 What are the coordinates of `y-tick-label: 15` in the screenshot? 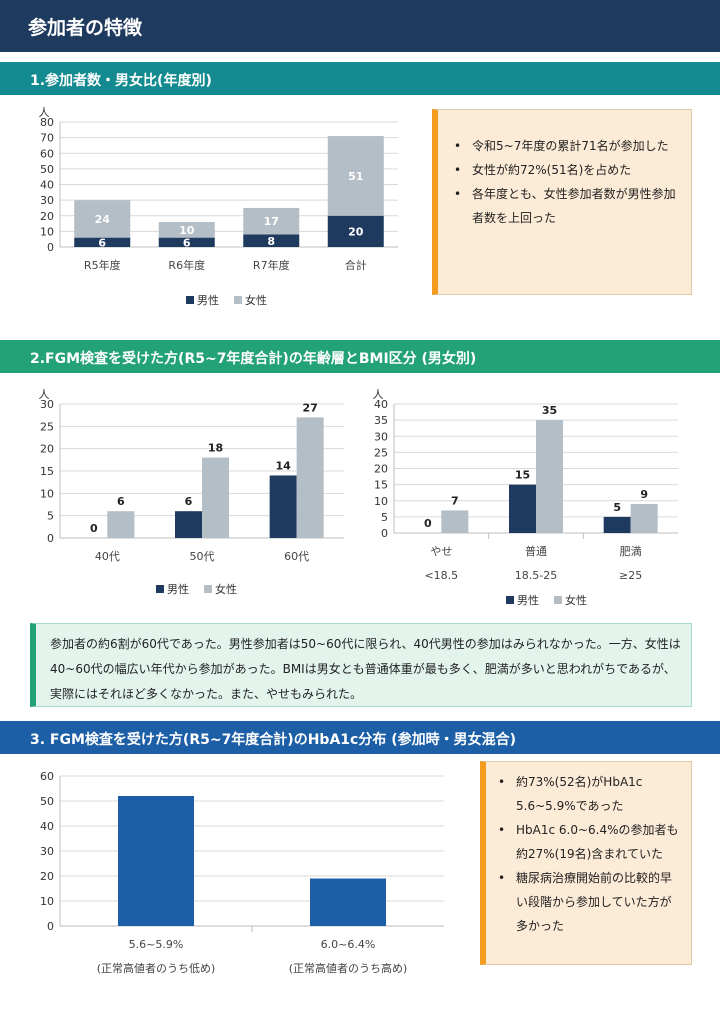 It's located at (381, 485).